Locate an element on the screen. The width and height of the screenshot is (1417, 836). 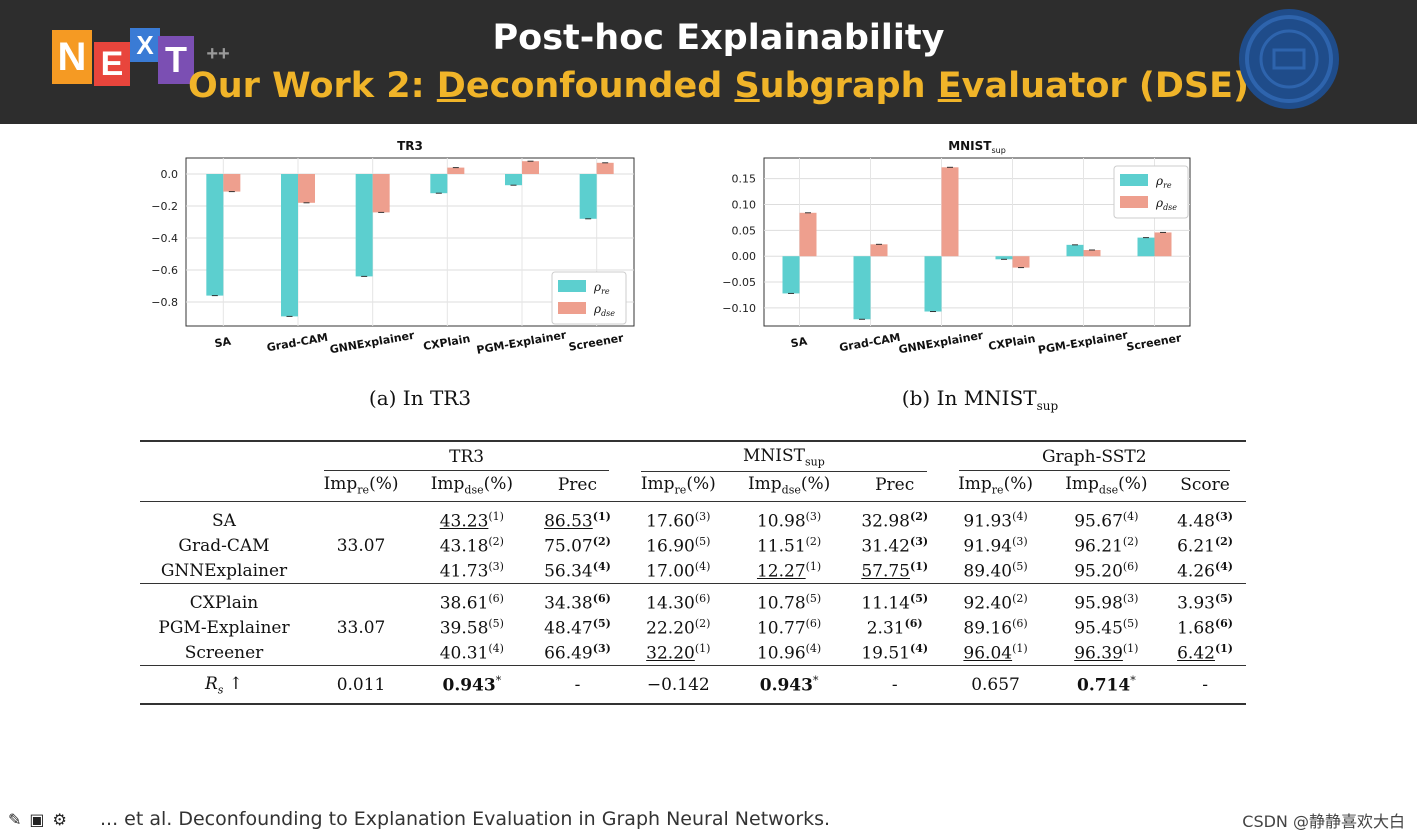
footer-toolbar: ✎ ▣ ⚙ is located at coordinates (53, 820).